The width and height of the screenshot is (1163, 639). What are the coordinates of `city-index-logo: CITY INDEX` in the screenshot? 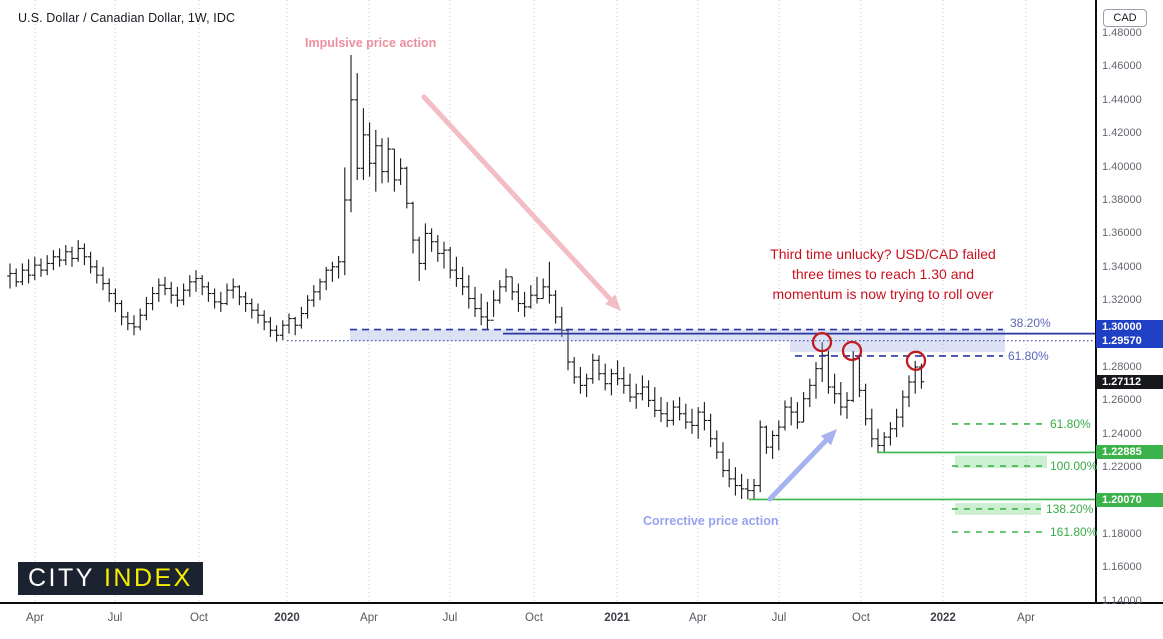 It's located at (110, 578).